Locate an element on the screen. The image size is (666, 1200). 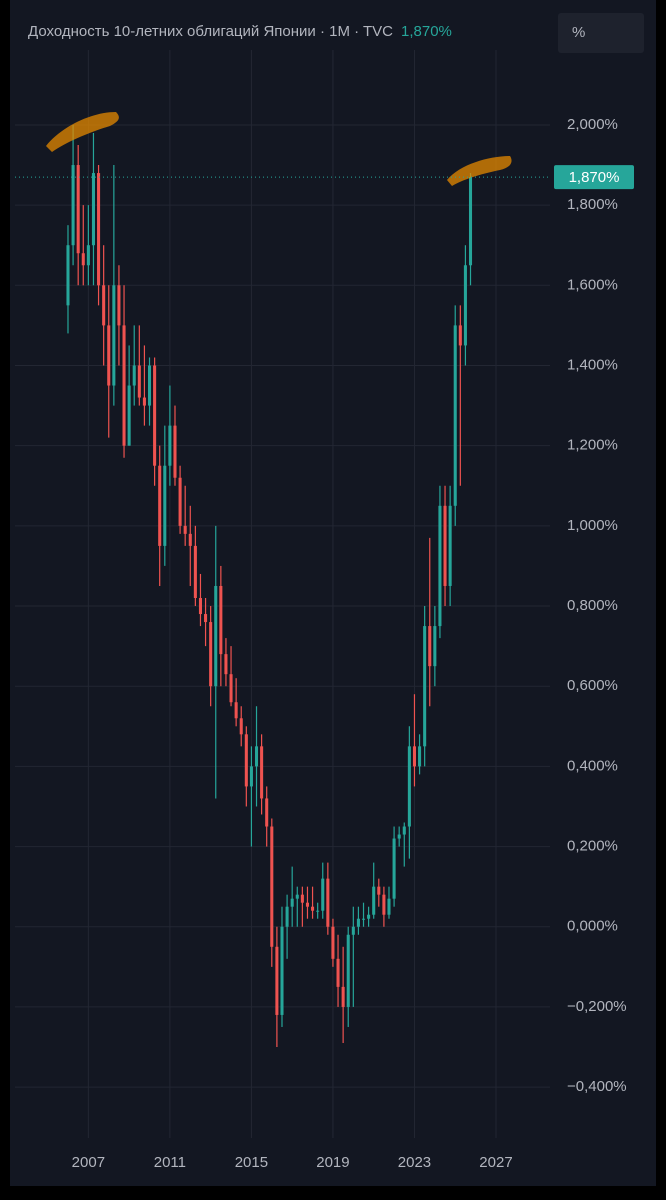
x-tick-label: 2023 is located at coordinates (414, 1162).